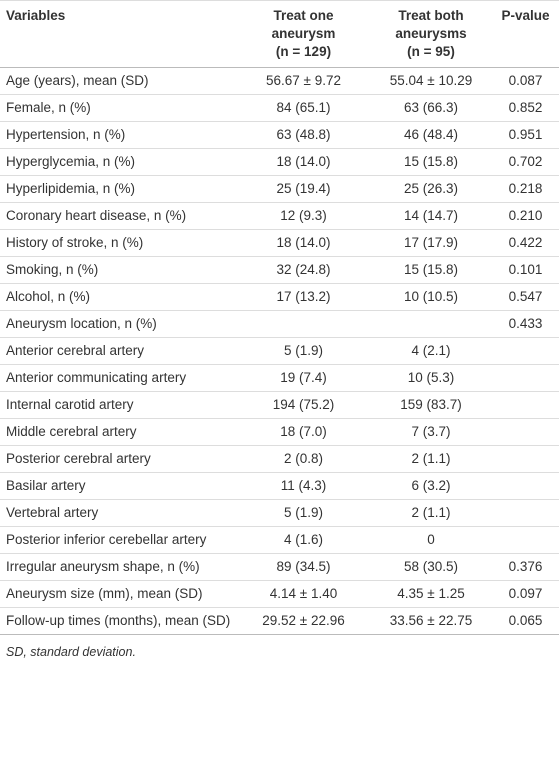  What do you see at coordinates (279, 108) in the screenshot?
I see `table-row: Female, n (%) 84 (65.1) 63 (66.3) 0.852` at bounding box center [279, 108].